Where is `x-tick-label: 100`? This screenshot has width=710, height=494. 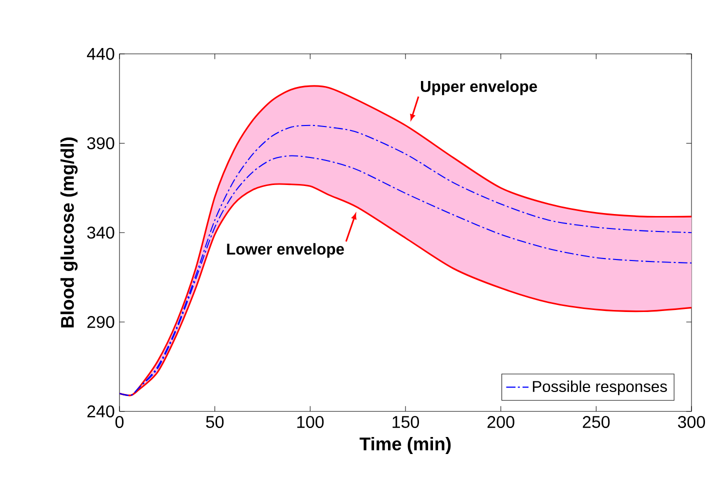
x-tick-label: 100 is located at coordinates (310, 422).